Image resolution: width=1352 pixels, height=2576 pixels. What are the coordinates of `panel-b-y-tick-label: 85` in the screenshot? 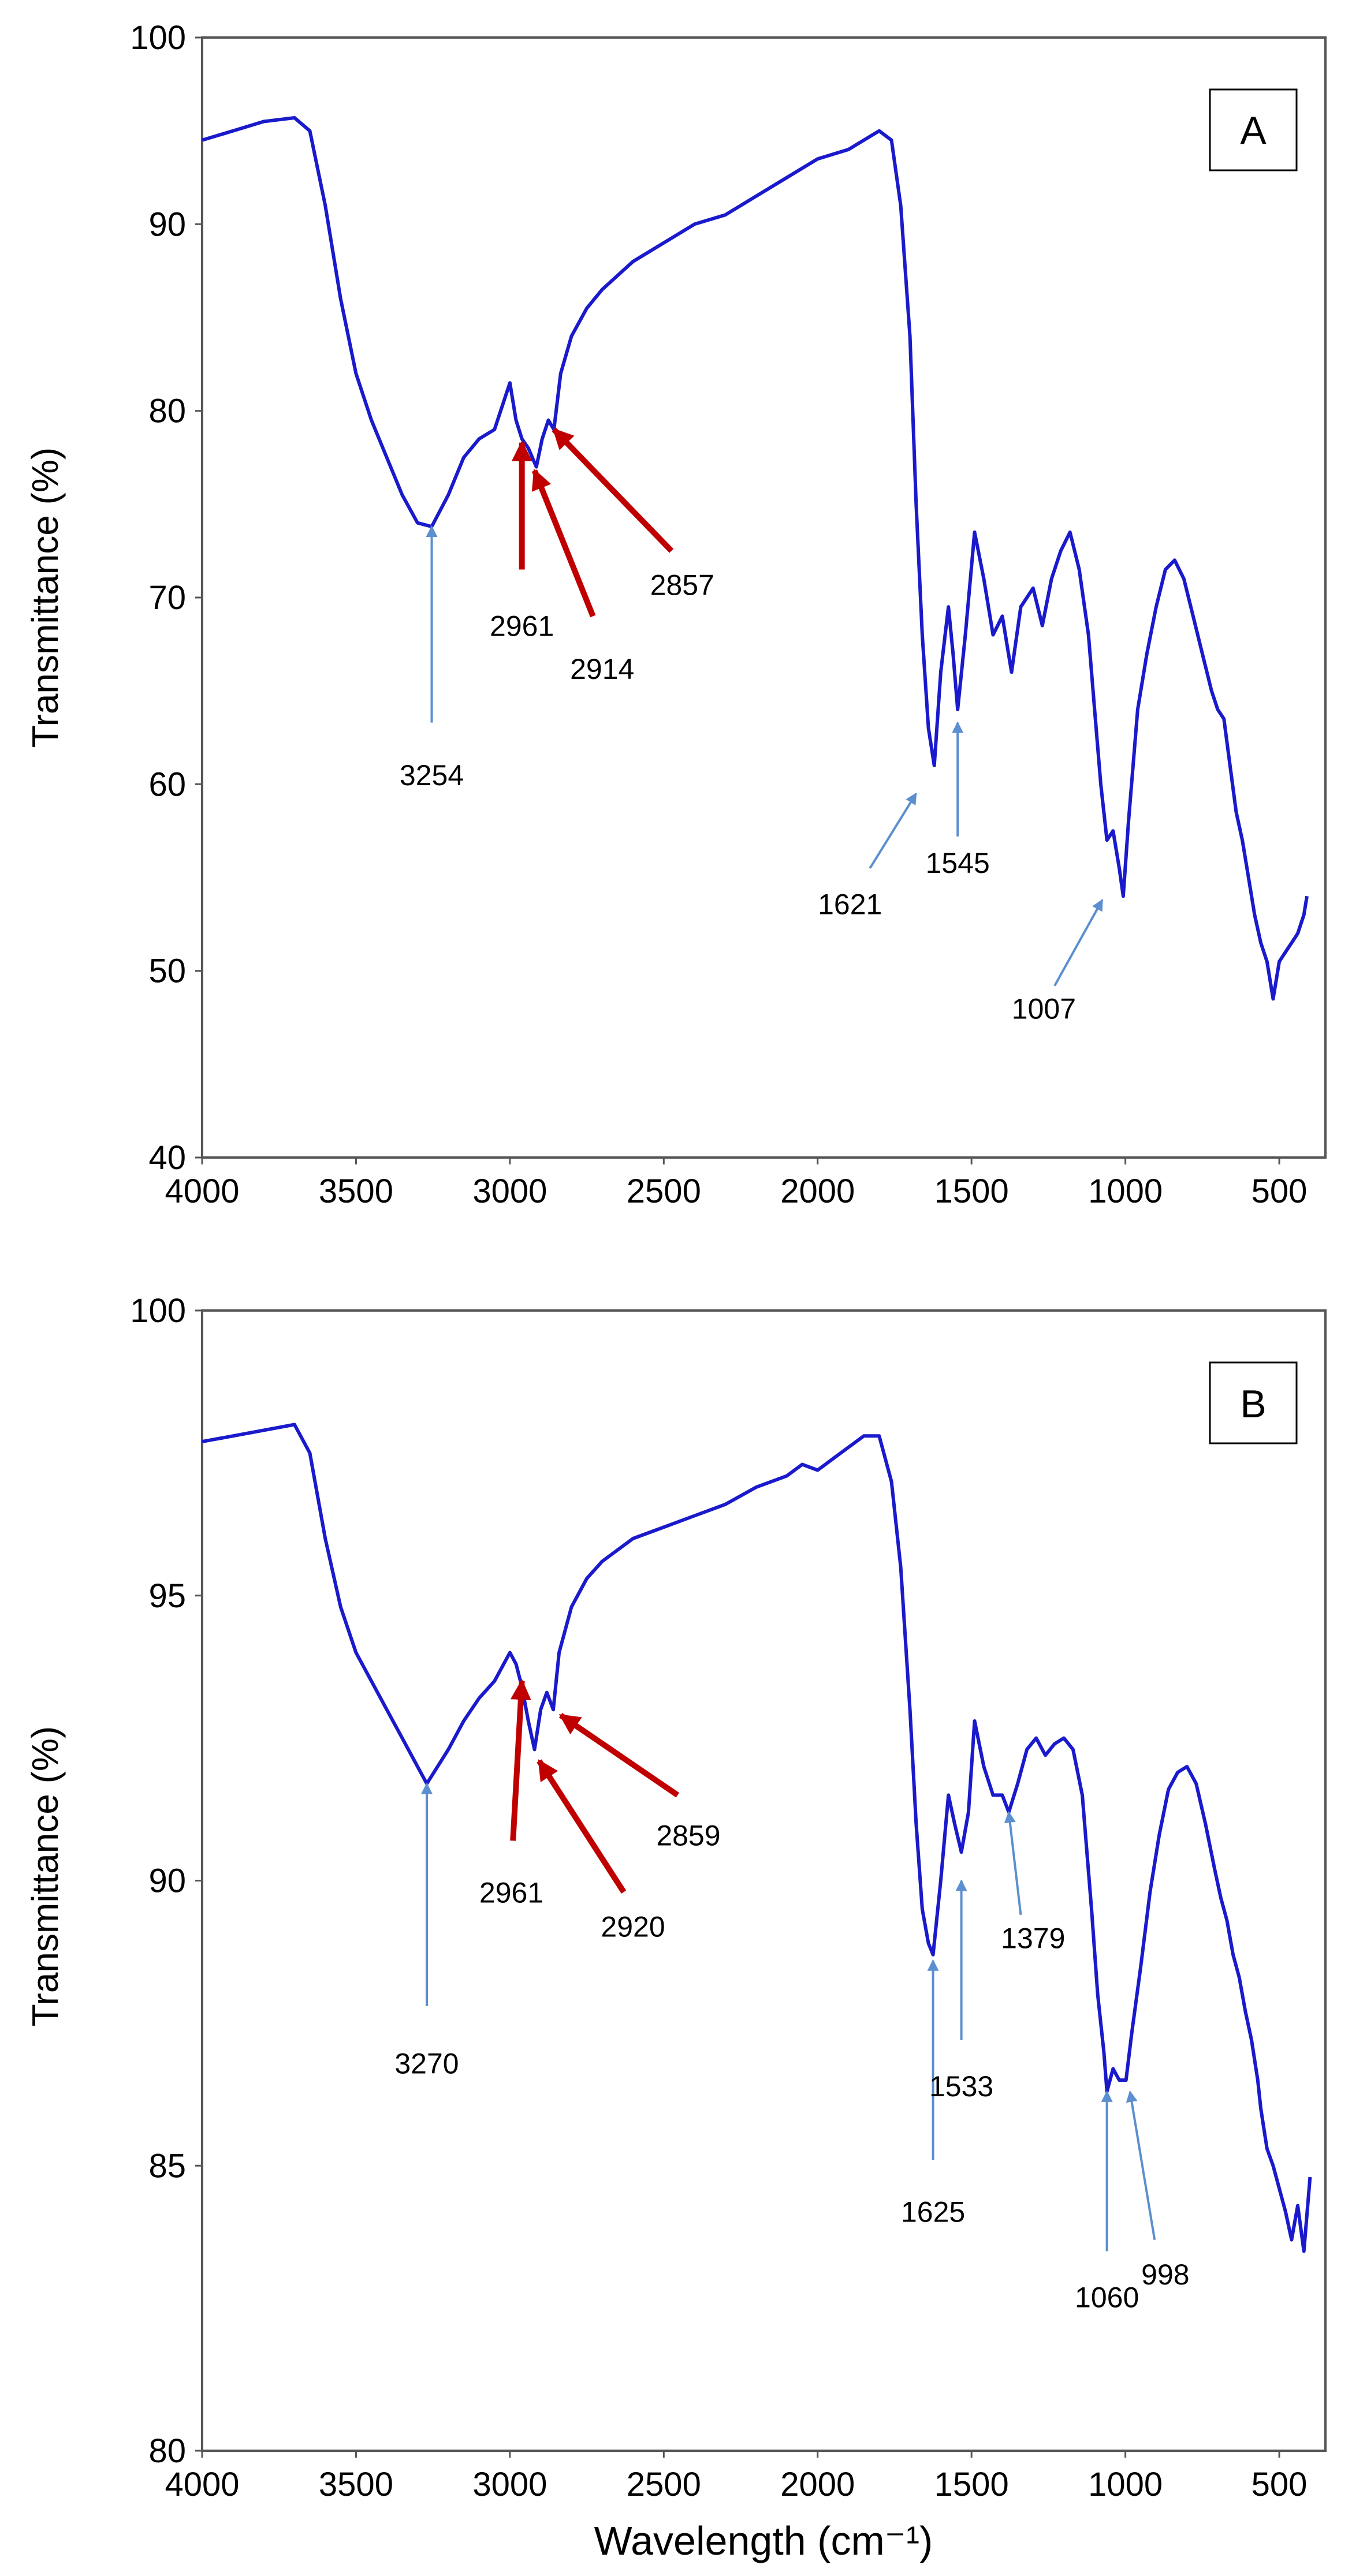 It's located at (167, 2166).